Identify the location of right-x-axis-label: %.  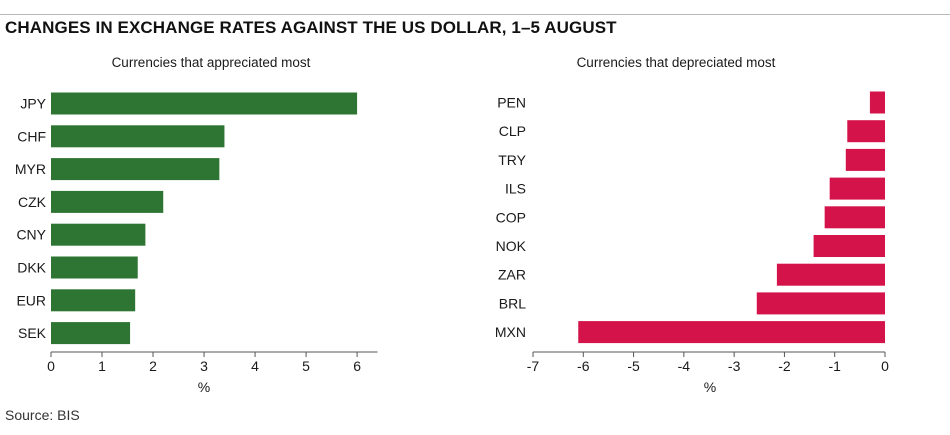
(710, 387).